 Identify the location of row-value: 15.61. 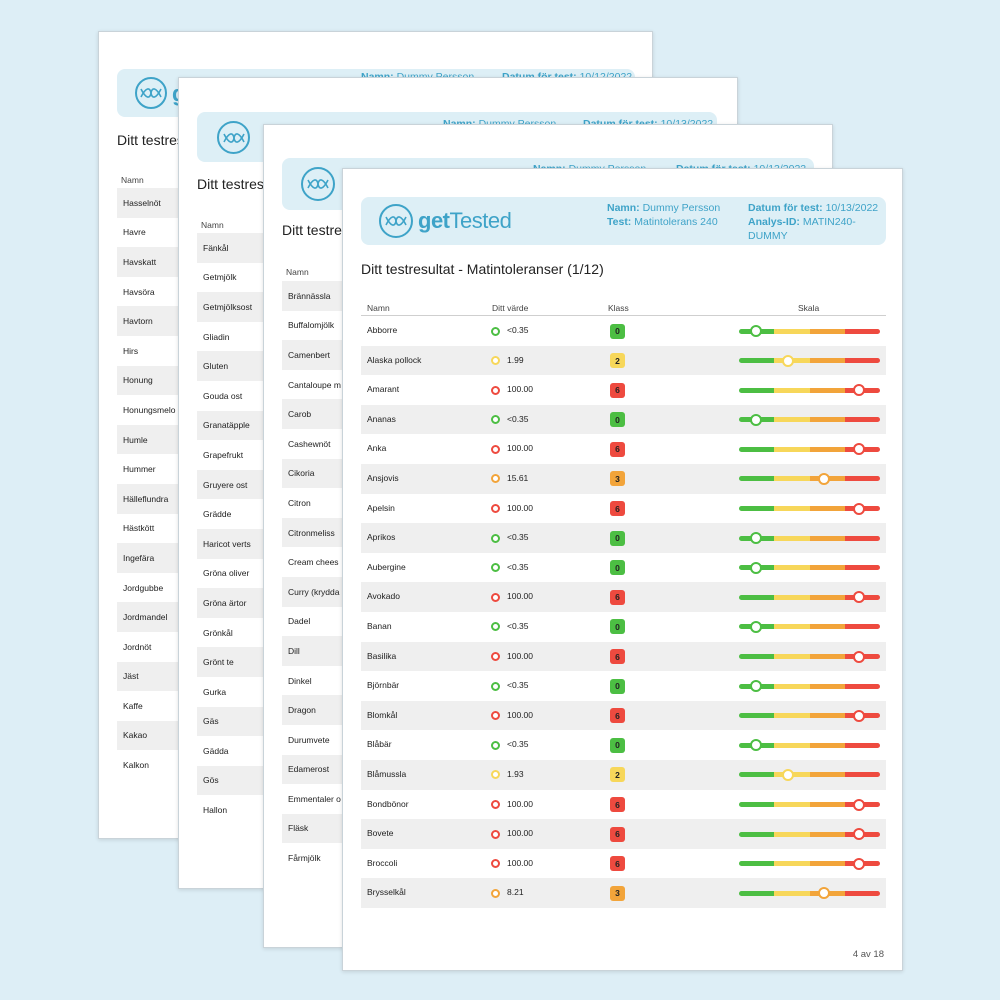
(518, 477).